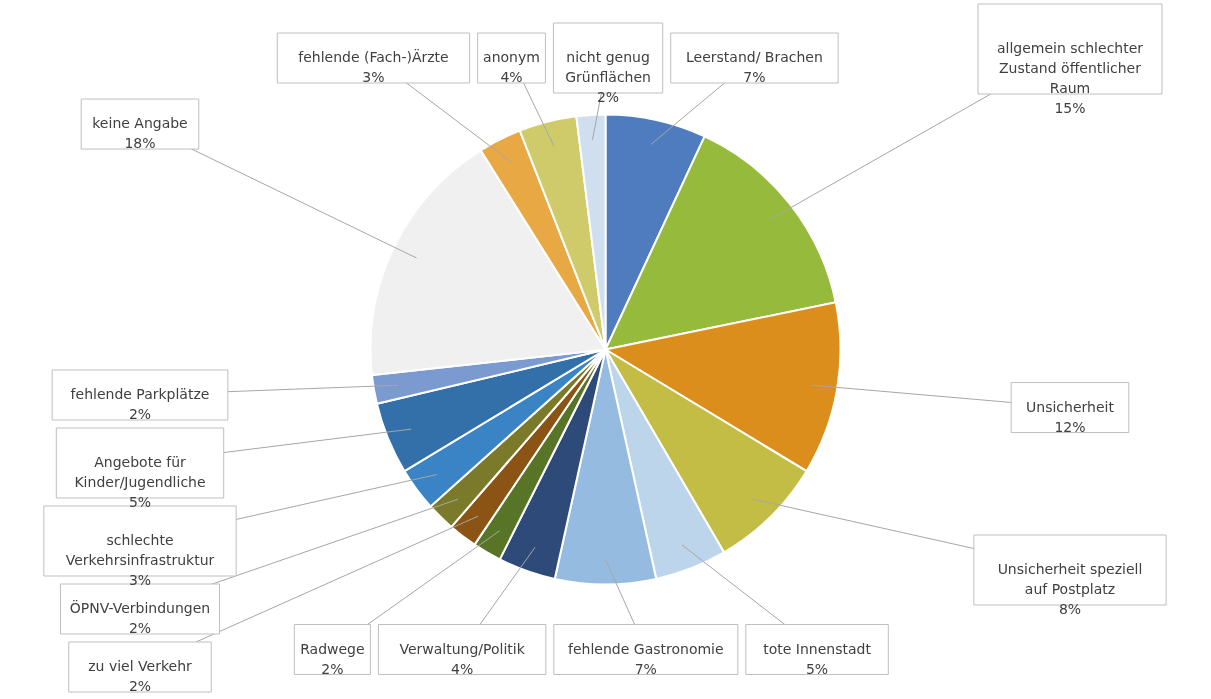 This screenshot has height=699, width=1211. I want to click on slice-label: anonym, so click(511, 57).